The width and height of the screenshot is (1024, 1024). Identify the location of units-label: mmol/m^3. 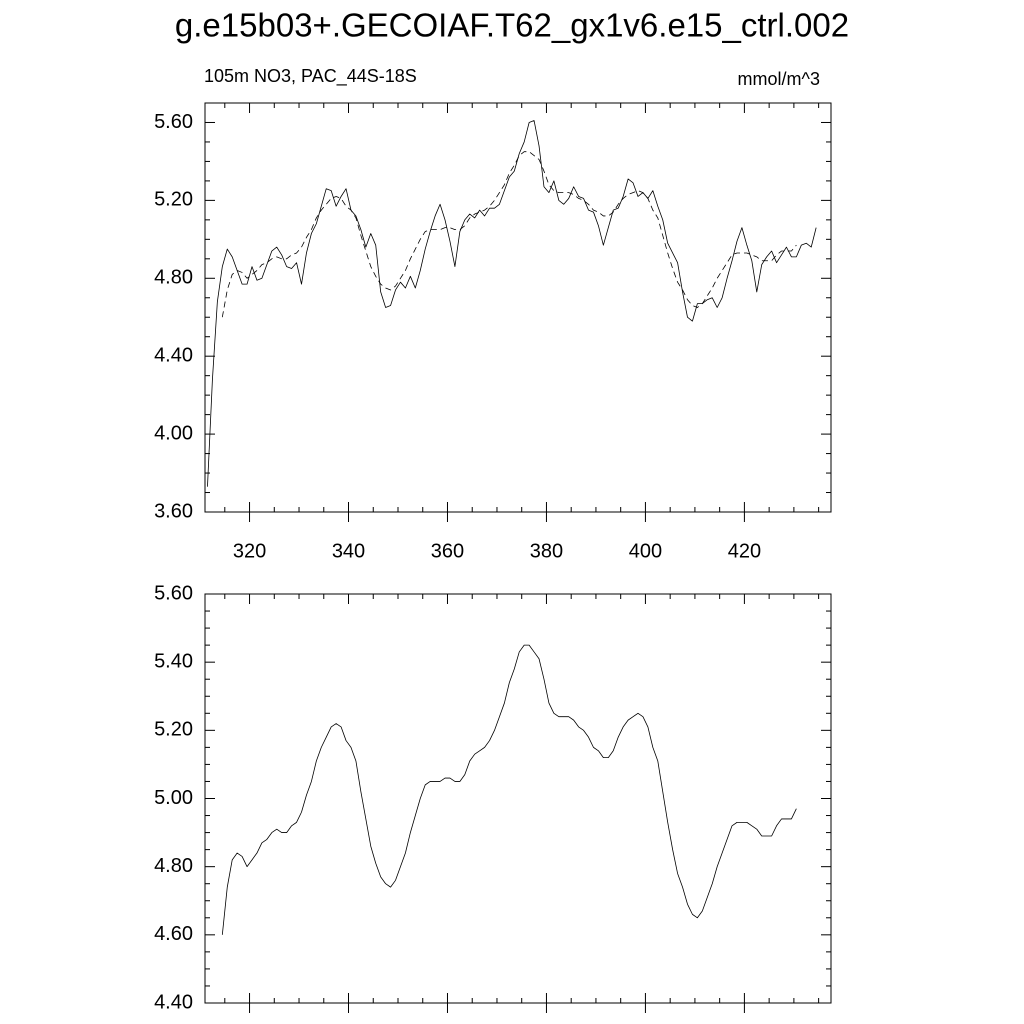
(779, 79).